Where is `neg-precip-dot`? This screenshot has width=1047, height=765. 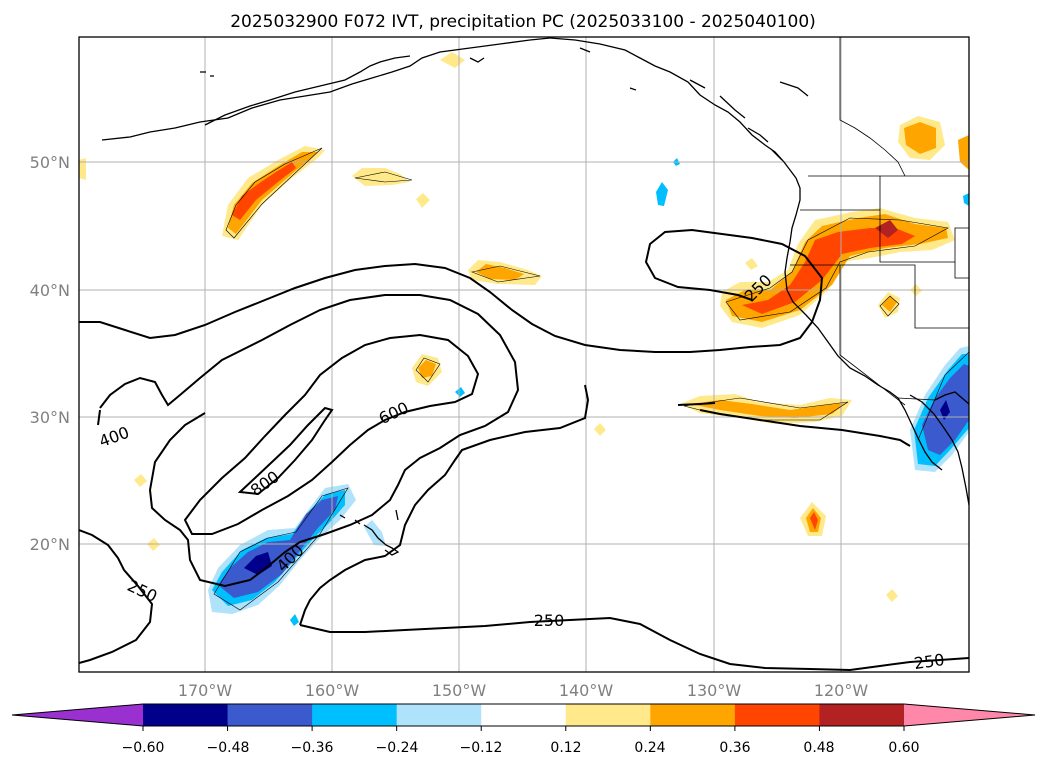
neg-precip-dot is located at coordinates (460, 392).